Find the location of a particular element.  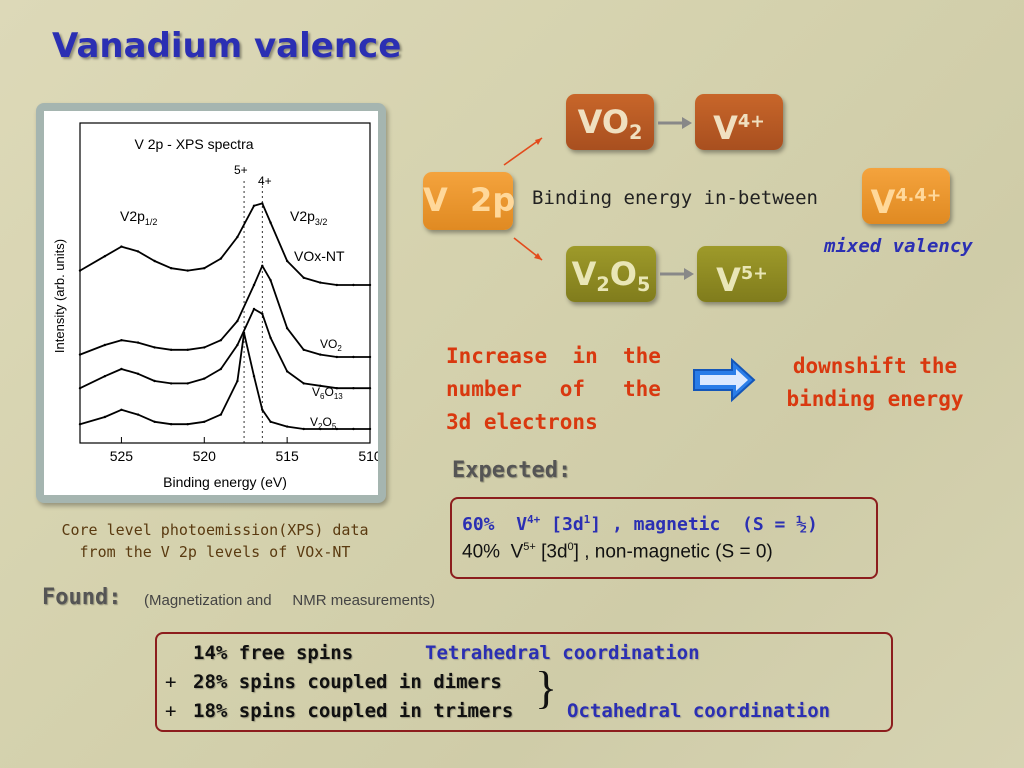

curve-label-vo2: VO2 is located at coordinates (331, 345).